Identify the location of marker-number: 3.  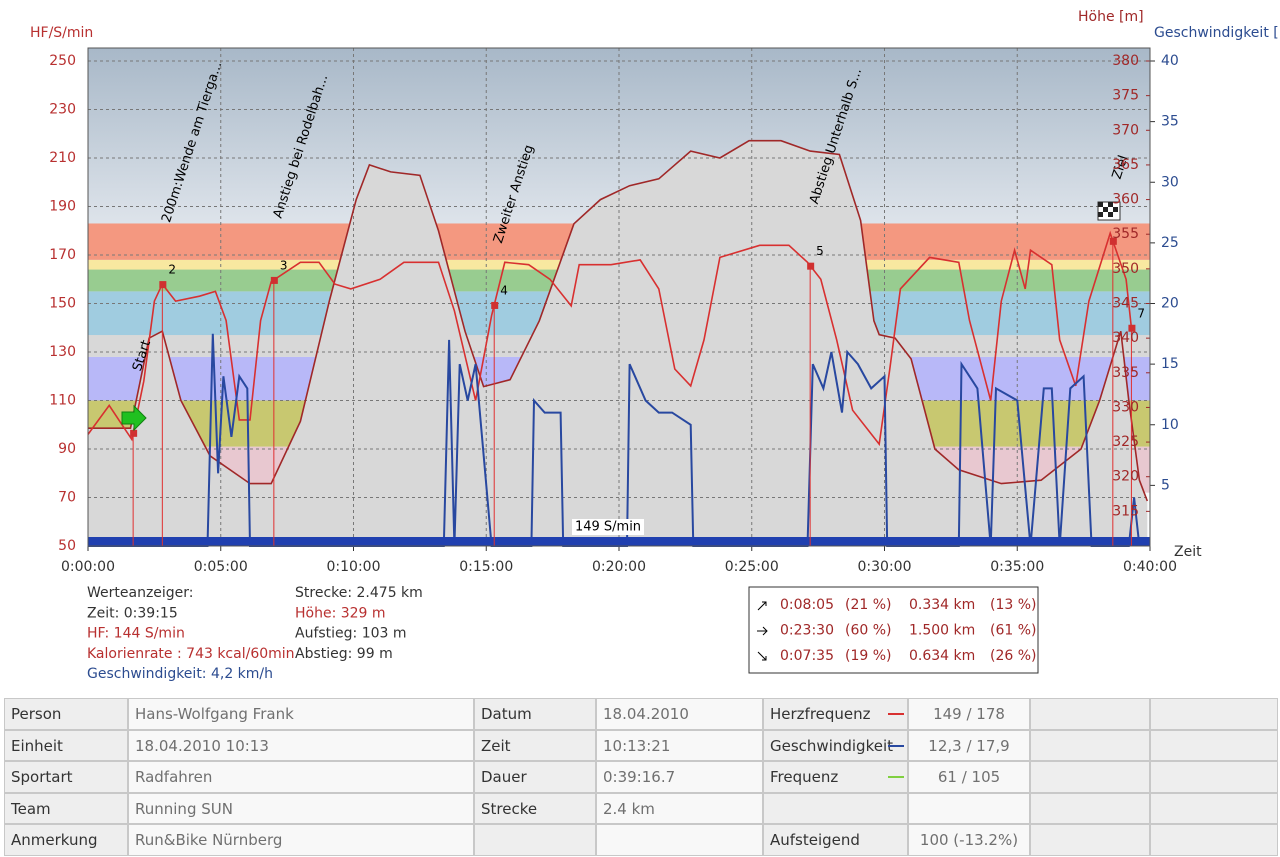
(284, 265).